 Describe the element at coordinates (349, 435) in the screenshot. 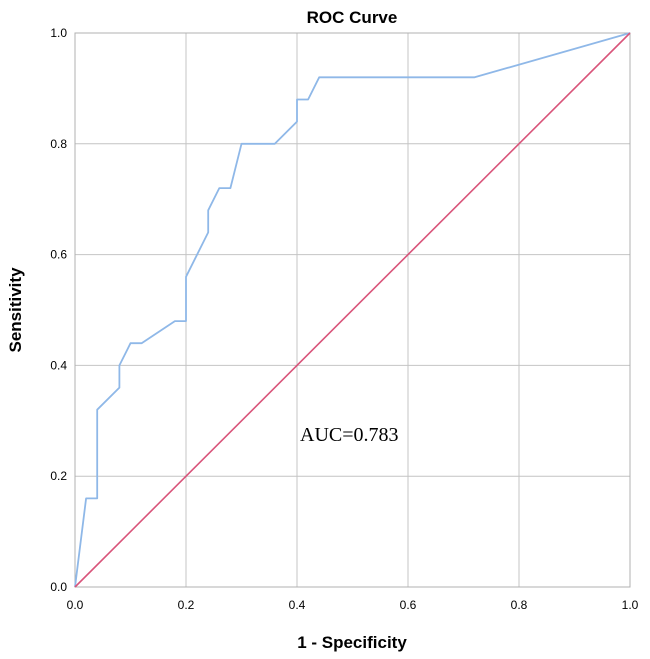

I see `auc-annotation: AUC=0.783` at that location.